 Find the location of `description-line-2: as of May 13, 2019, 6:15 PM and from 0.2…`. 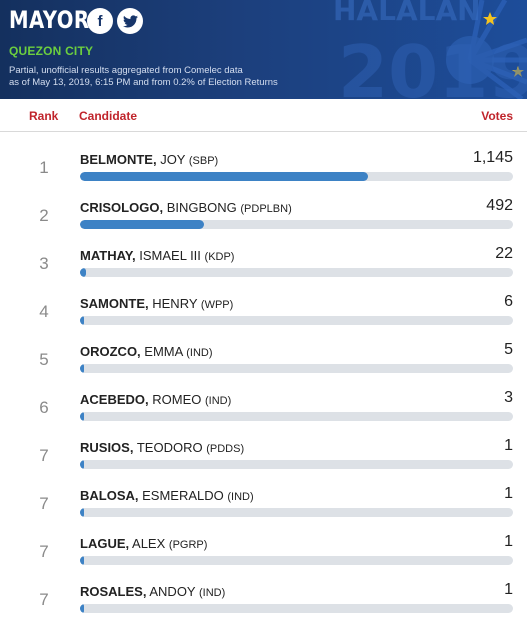

description-line-2: as of May 13, 2019, 6:15 PM and from 0.2… is located at coordinates (143, 82).